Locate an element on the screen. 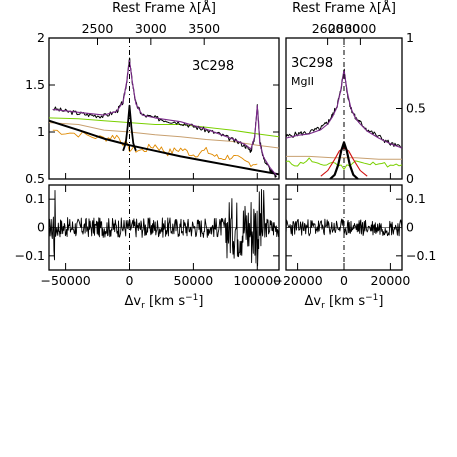  rt-ytick-label: 0.5 is located at coordinates (416, 108).